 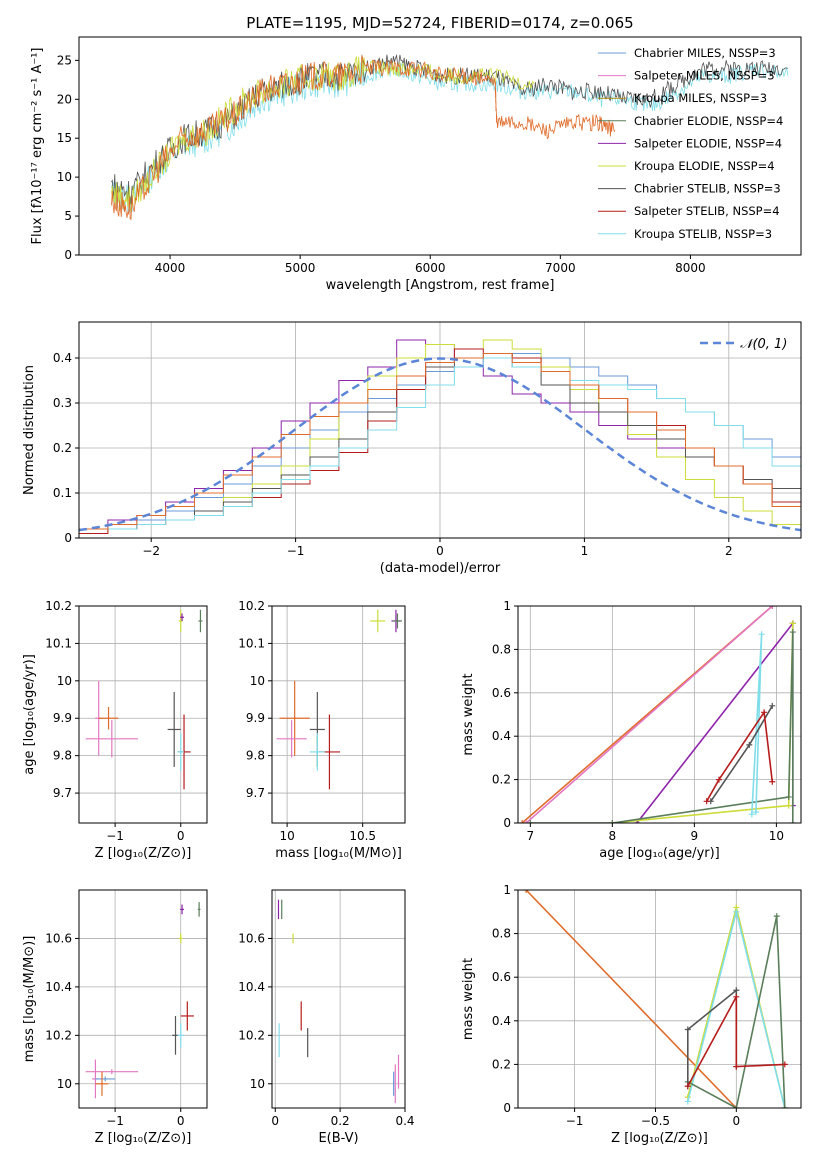 I want to click on x-tick-label: −0.5, so click(x=655, y=1121).